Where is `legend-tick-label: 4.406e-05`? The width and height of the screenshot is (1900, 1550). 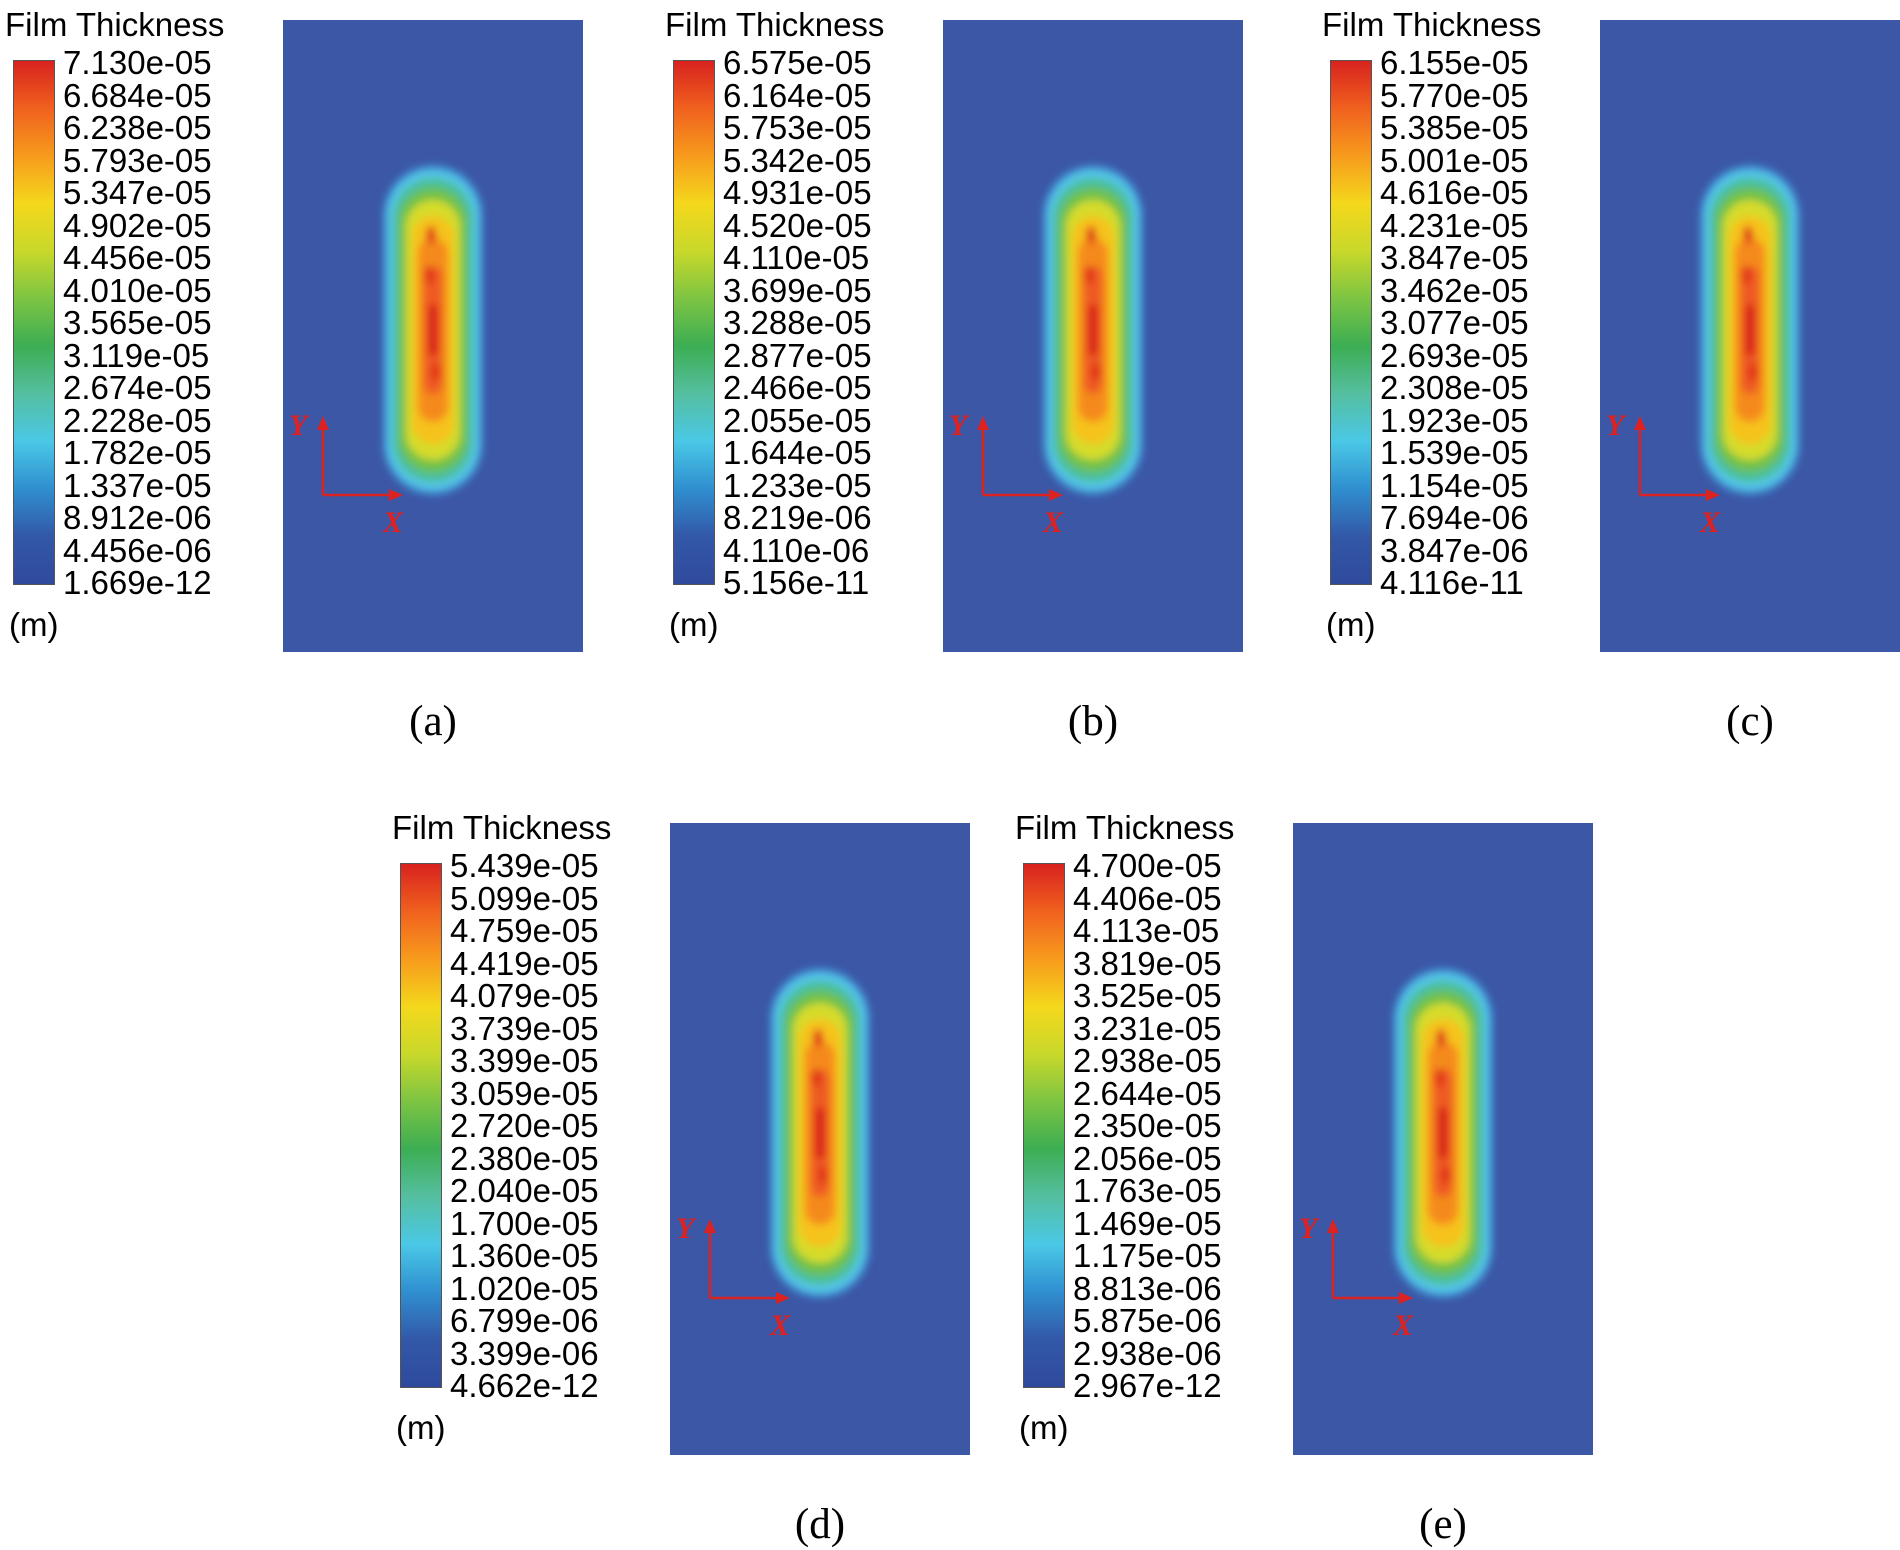
legend-tick-label: 4.406e-05 is located at coordinates (1147, 898).